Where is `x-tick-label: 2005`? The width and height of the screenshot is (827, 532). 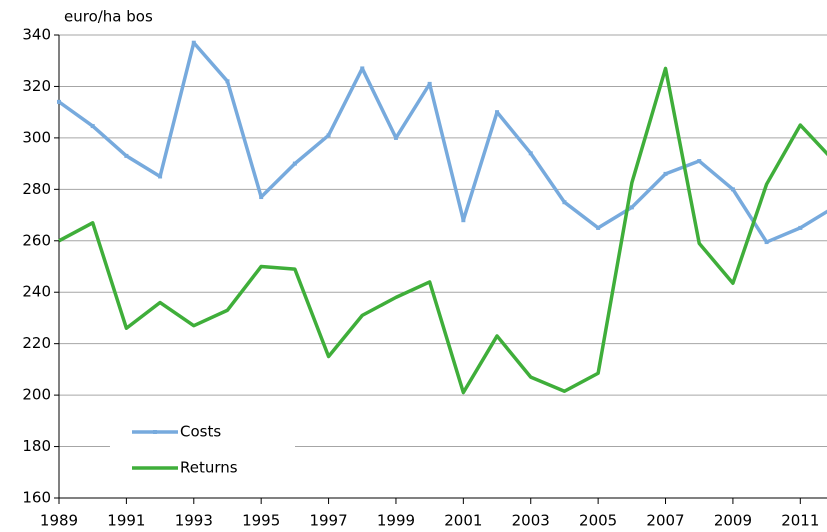
x-tick-label: 2005 is located at coordinates (598, 521).